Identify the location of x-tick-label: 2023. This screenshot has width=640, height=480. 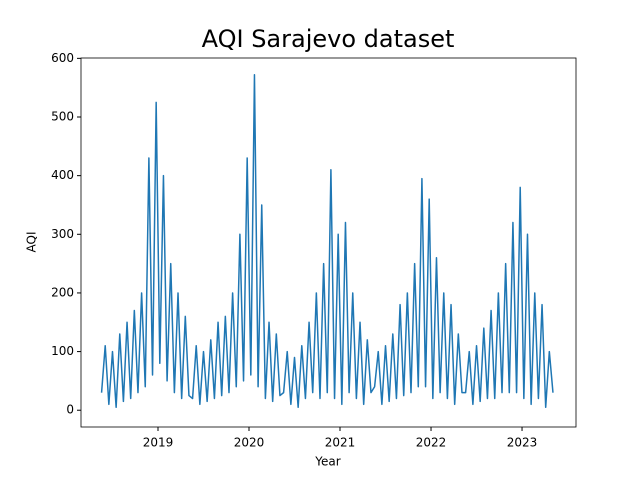
(522, 443).